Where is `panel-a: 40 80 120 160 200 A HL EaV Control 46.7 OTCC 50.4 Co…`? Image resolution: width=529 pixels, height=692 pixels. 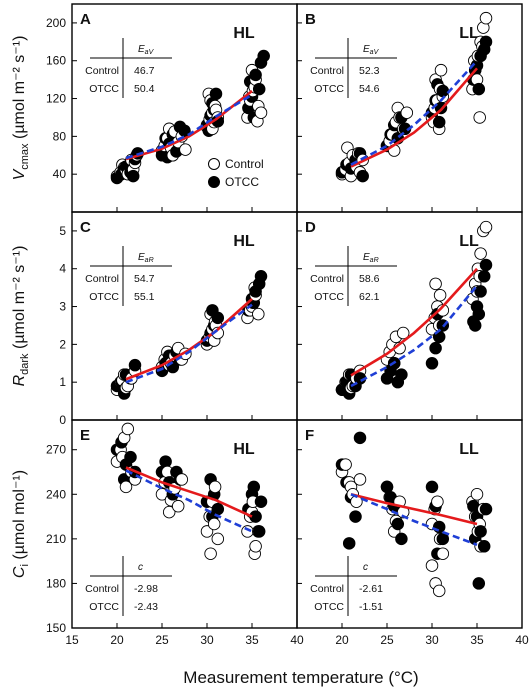
panel-a: 40 80 120 160 200 A HL EaV Control 46.7 OTCC 50.4 Co… is located at coordinates (172, 108).